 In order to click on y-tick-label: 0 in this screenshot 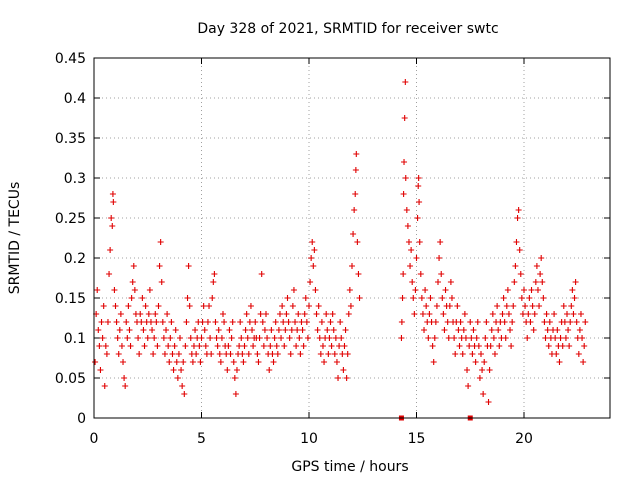, I will do `click(81, 419)`.